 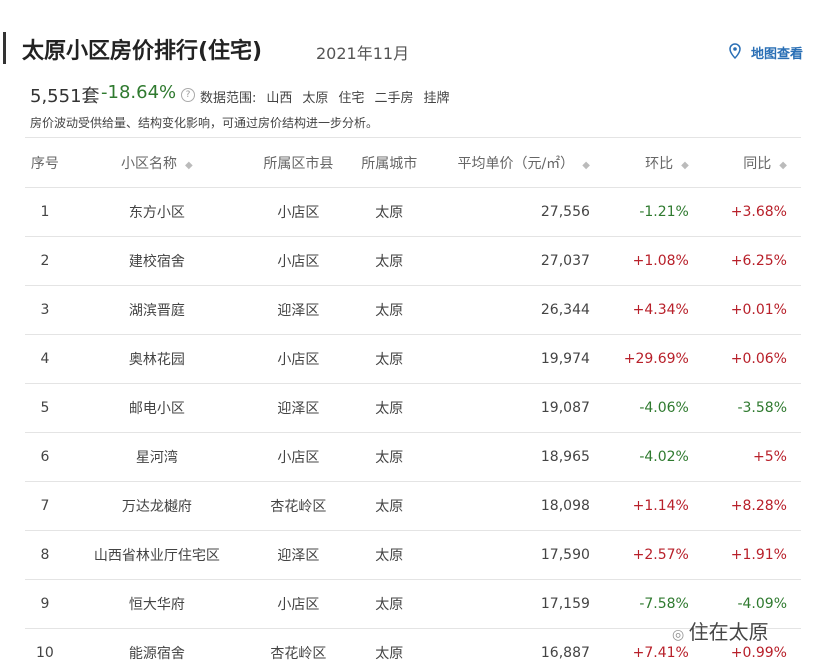 What do you see at coordinates (65, 96) in the screenshot?
I see `count: 5,551套` at bounding box center [65, 96].